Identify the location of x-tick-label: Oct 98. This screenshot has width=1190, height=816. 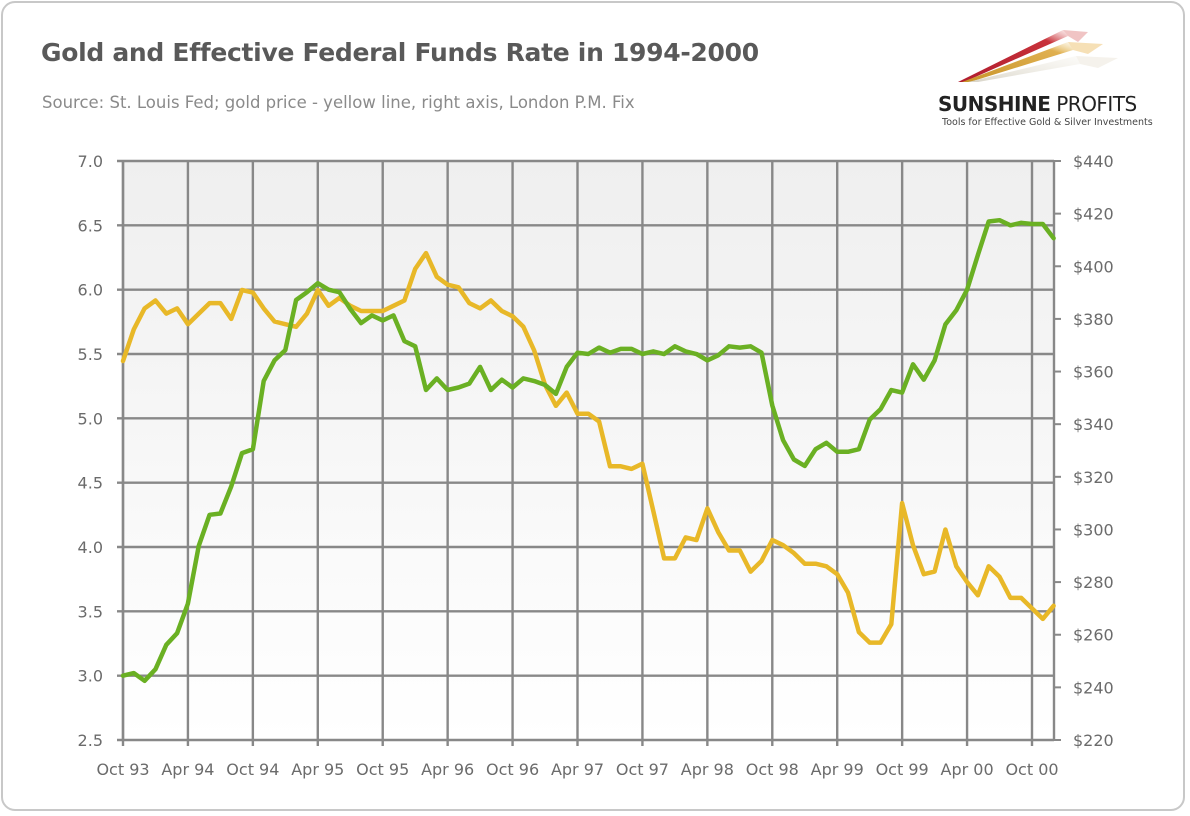
(772, 769).